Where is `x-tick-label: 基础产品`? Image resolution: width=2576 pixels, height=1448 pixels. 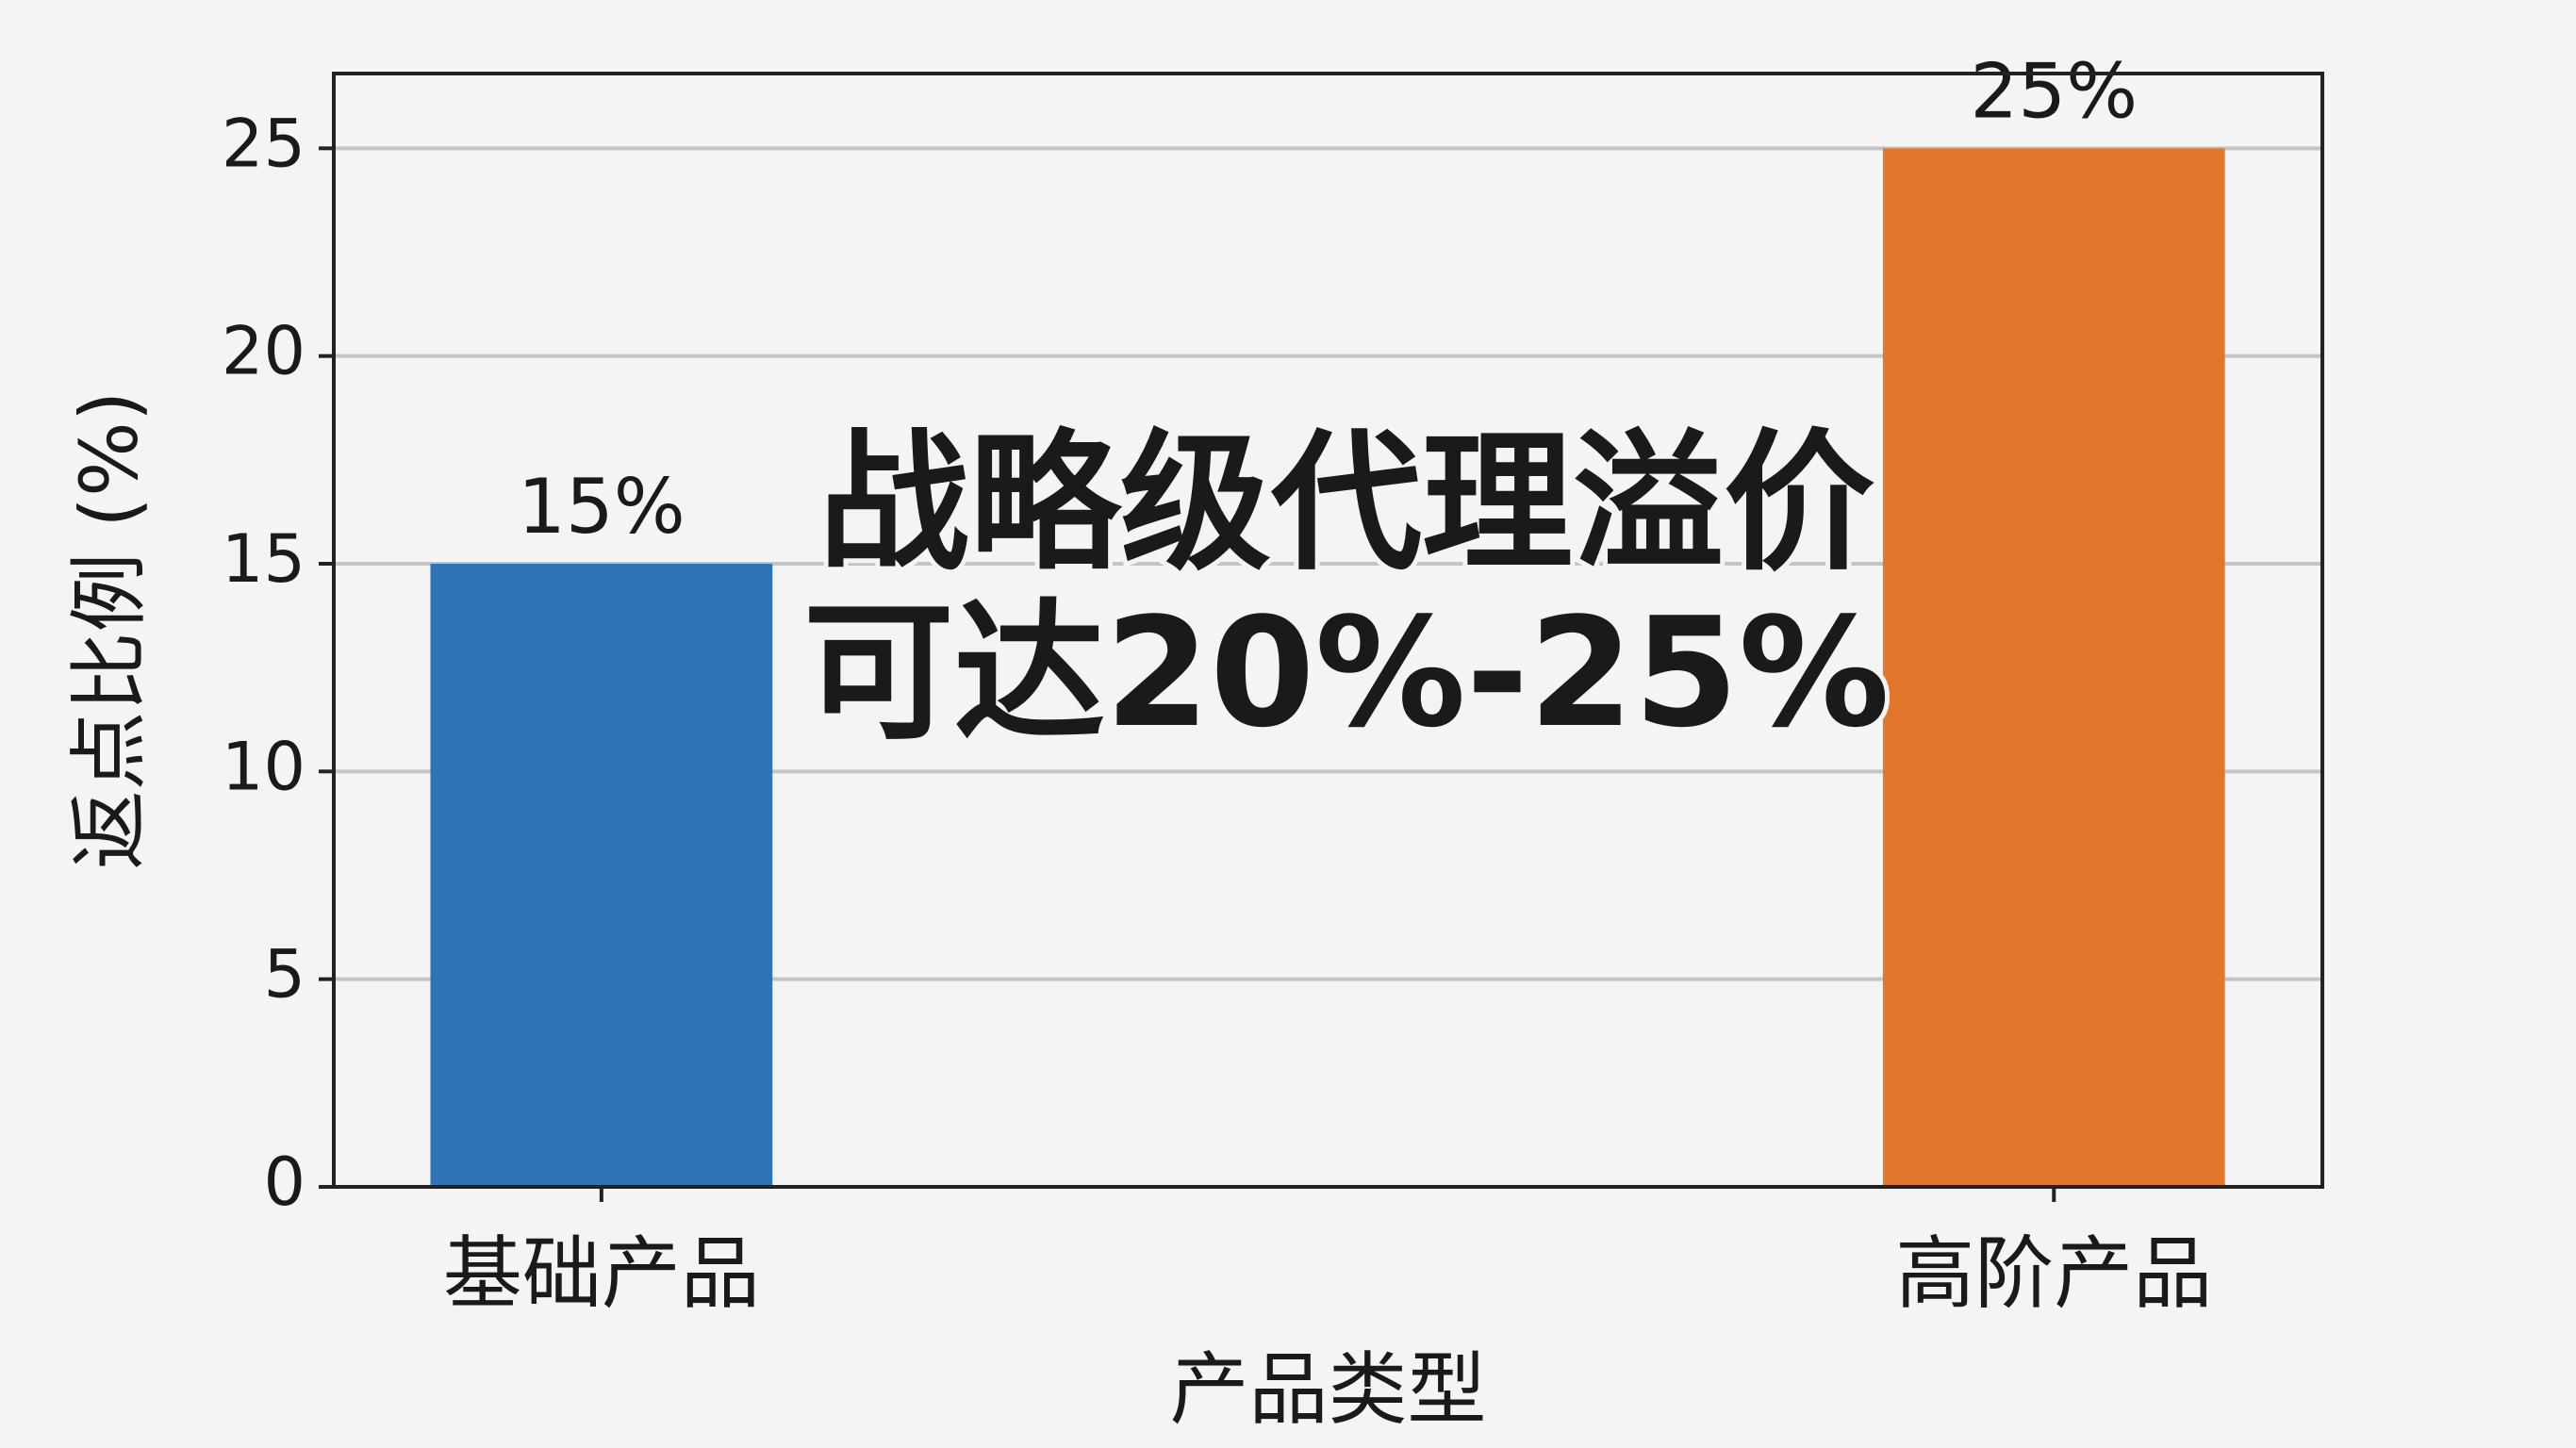
x-tick-label: 基础产品 is located at coordinates (601, 1273).